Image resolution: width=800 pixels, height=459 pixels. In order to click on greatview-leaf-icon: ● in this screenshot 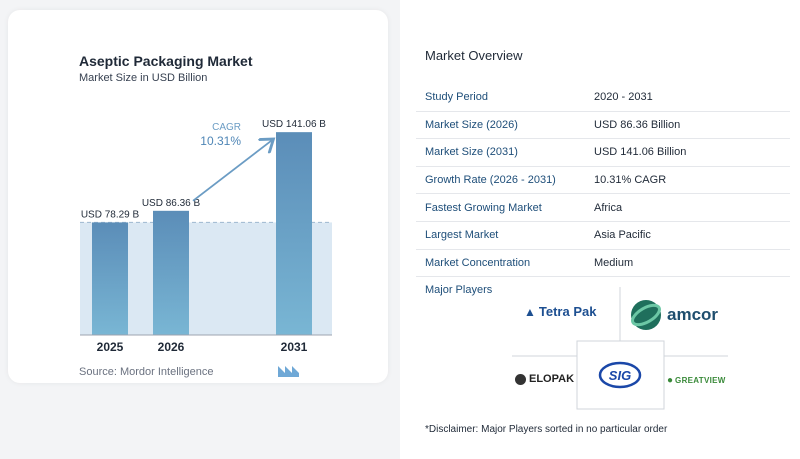, I will do `click(670, 380)`.